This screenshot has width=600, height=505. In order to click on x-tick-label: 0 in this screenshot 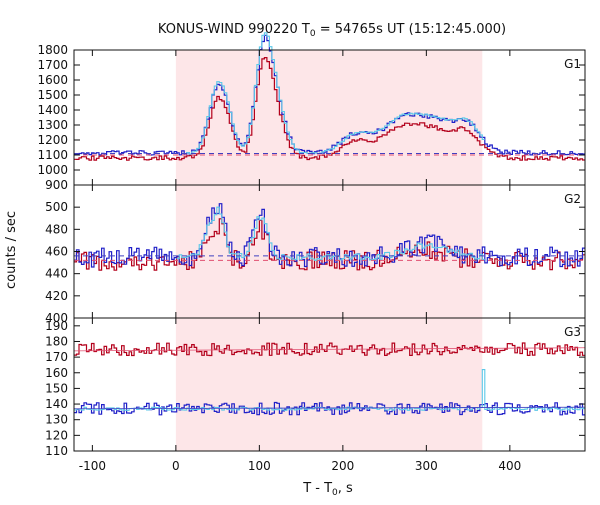, I will do `click(176, 466)`.